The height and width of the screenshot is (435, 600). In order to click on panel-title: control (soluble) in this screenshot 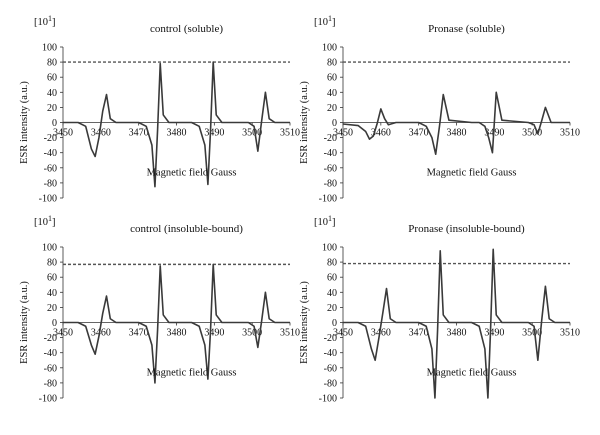, I will do `click(186, 29)`.